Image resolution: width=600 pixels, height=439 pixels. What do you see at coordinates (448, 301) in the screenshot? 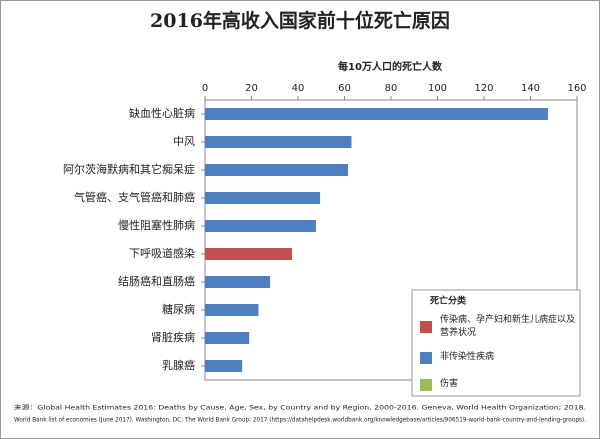
I see `legend-title: 死亡分类` at bounding box center [448, 301].